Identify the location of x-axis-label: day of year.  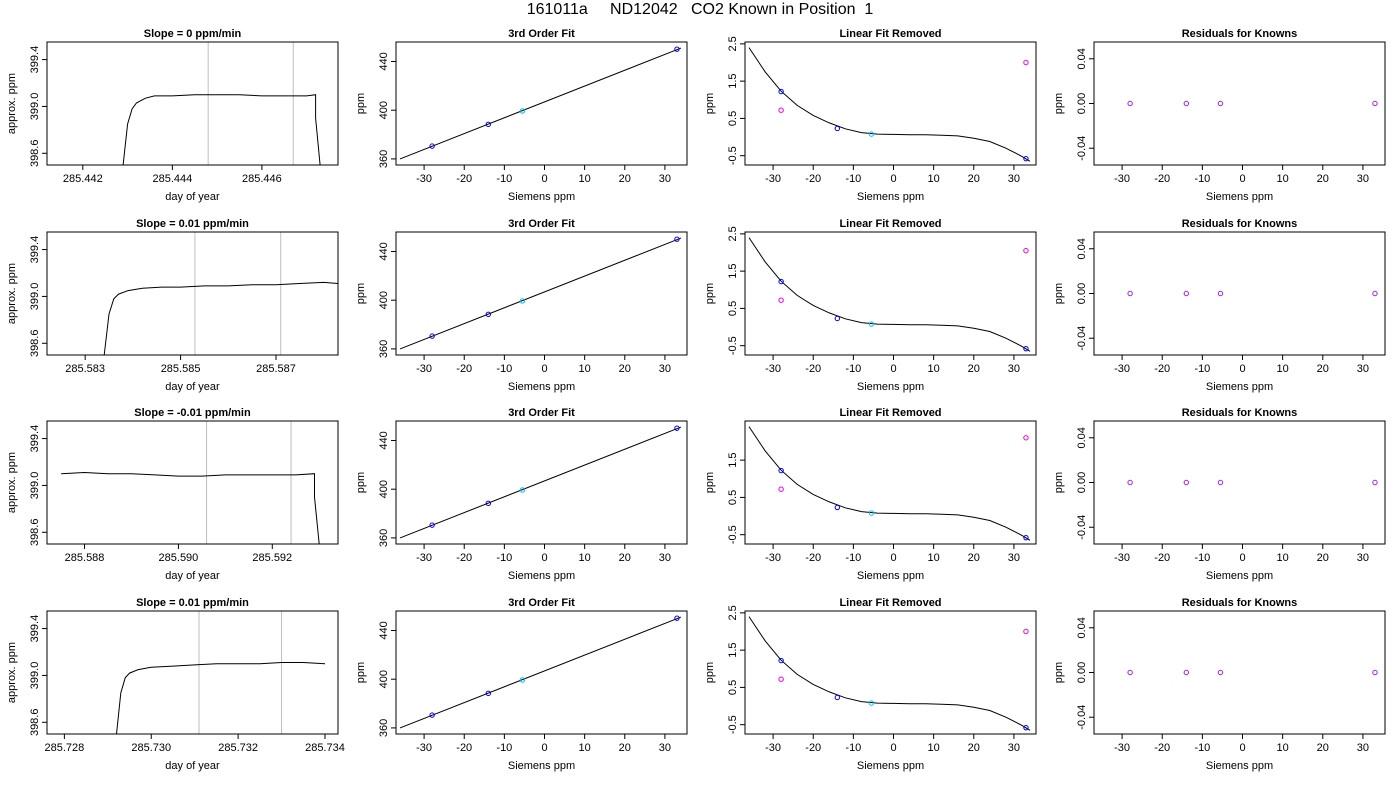
(192, 197).